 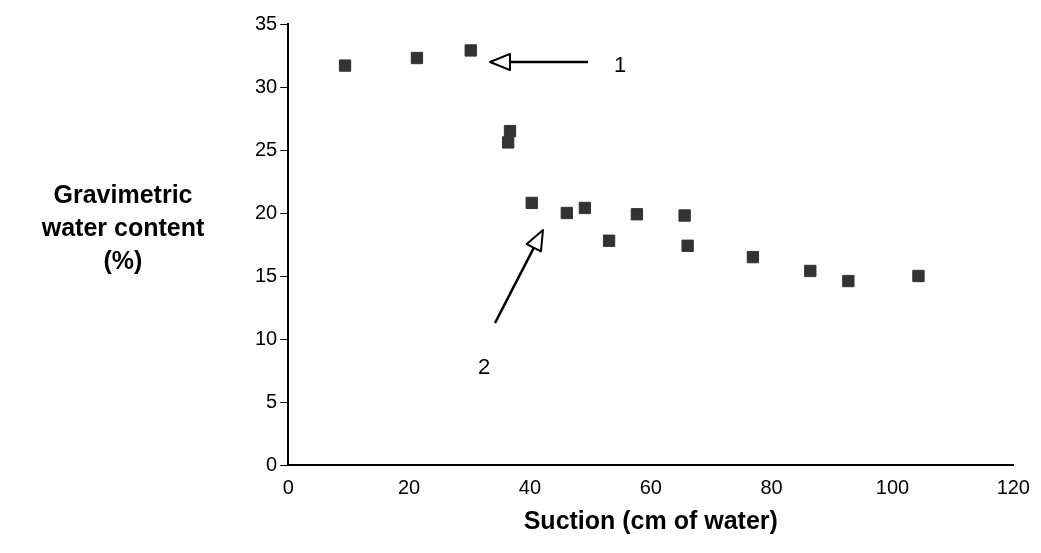 I want to click on y-axis-title: Gravimetric water content (%), so click(x=123, y=227).